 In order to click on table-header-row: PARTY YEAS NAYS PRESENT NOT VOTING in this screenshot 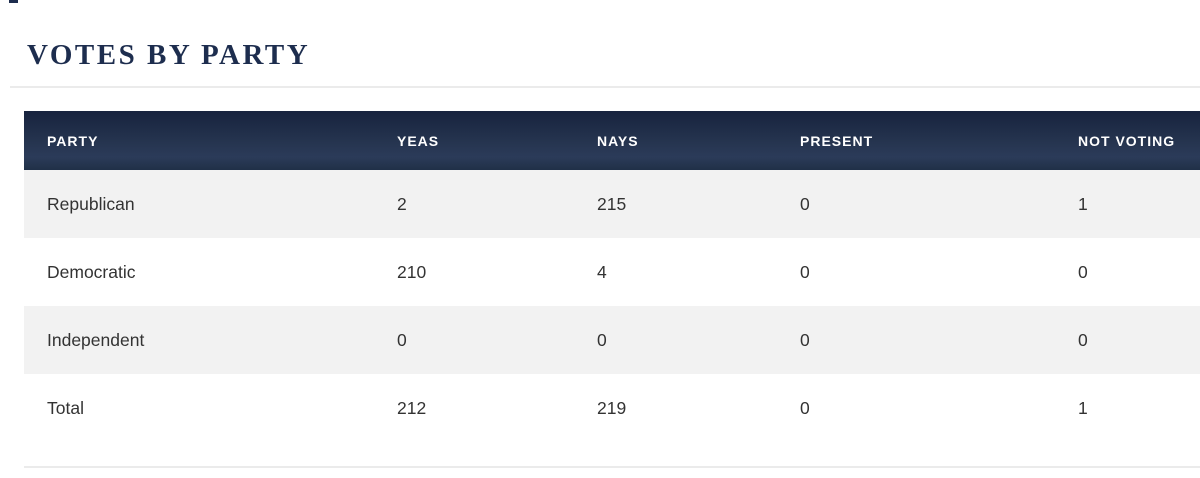, I will do `click(612, 140)`.